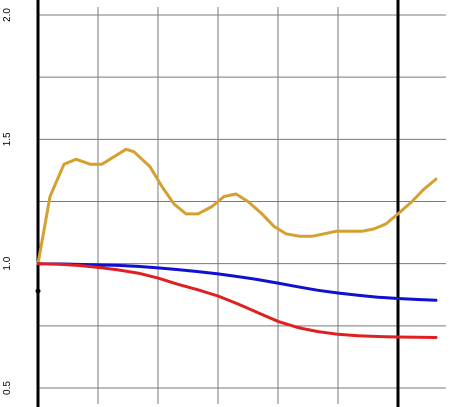  I want to click on y-tick-label-2: 1.5, so click(7, 139).